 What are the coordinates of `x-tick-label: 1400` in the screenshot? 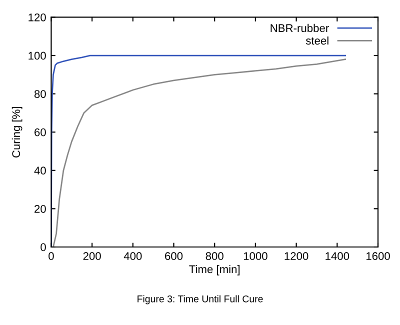 It's located at (338, 256).